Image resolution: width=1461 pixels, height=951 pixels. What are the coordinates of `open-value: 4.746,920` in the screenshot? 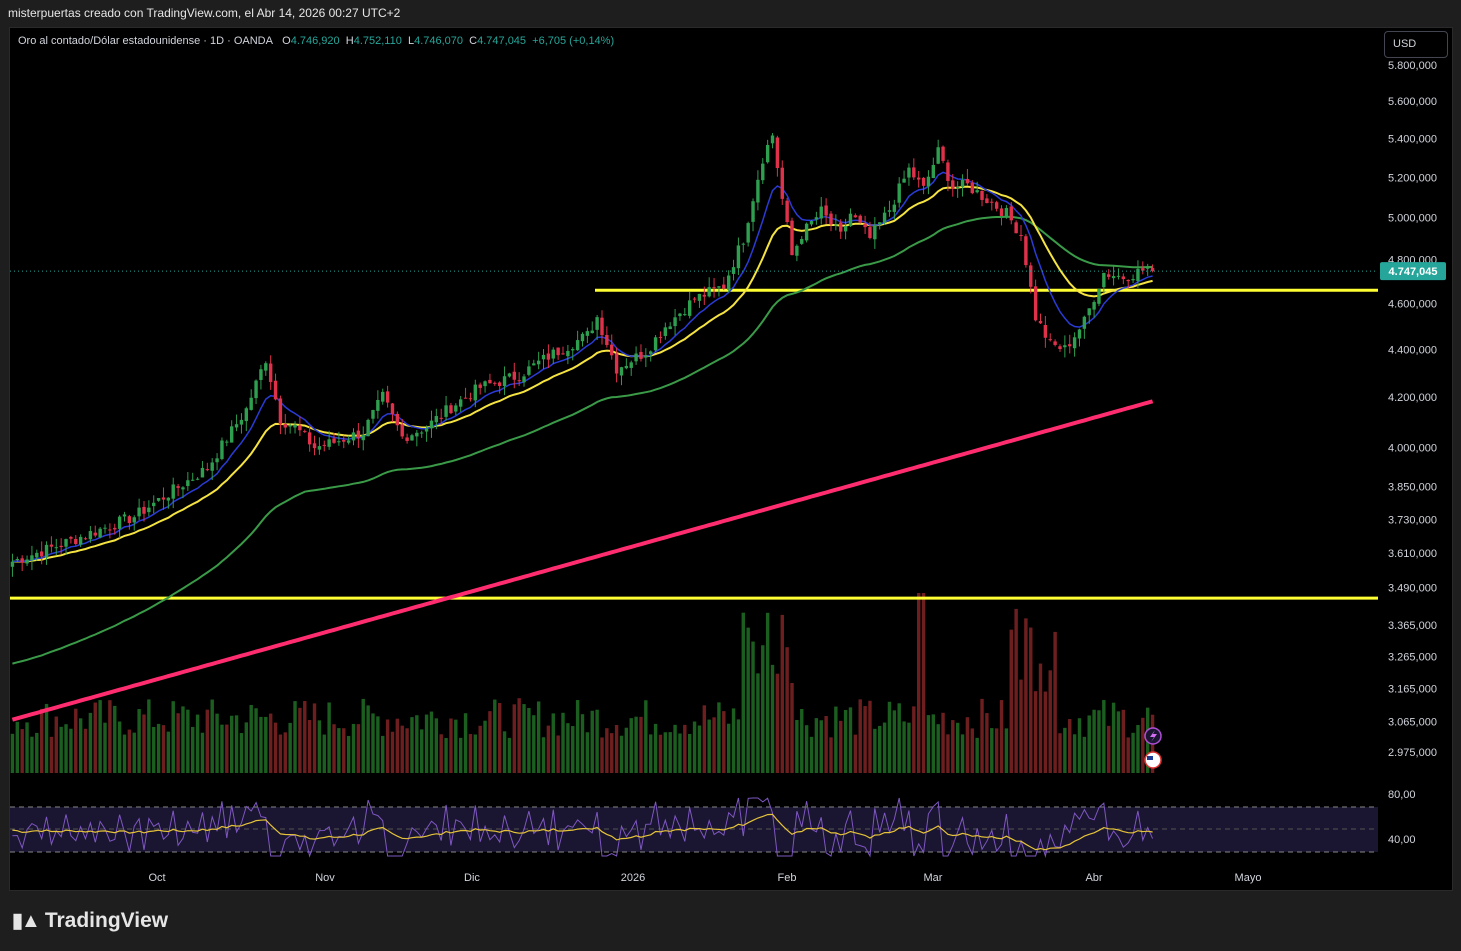 It's located at (315, 41).